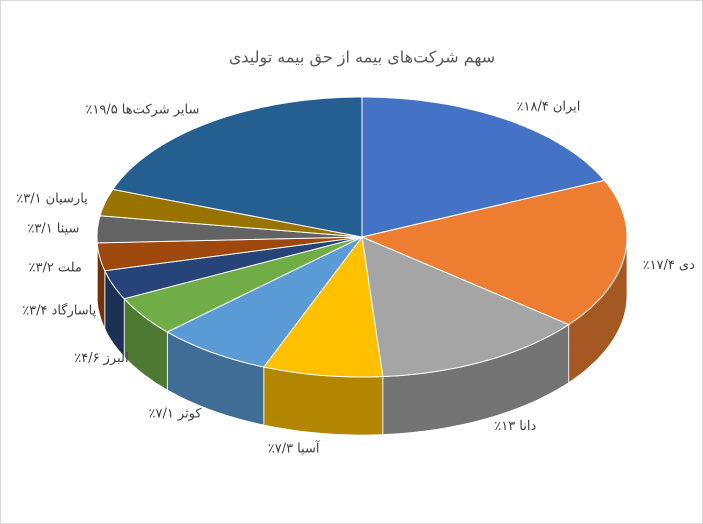 Image resolution: width=703 pixels, height=524 pixels. Describe the element at coordinates (161, 109) in the screenshot. I see `category-label: سایر شرکت‌ها` at that location.